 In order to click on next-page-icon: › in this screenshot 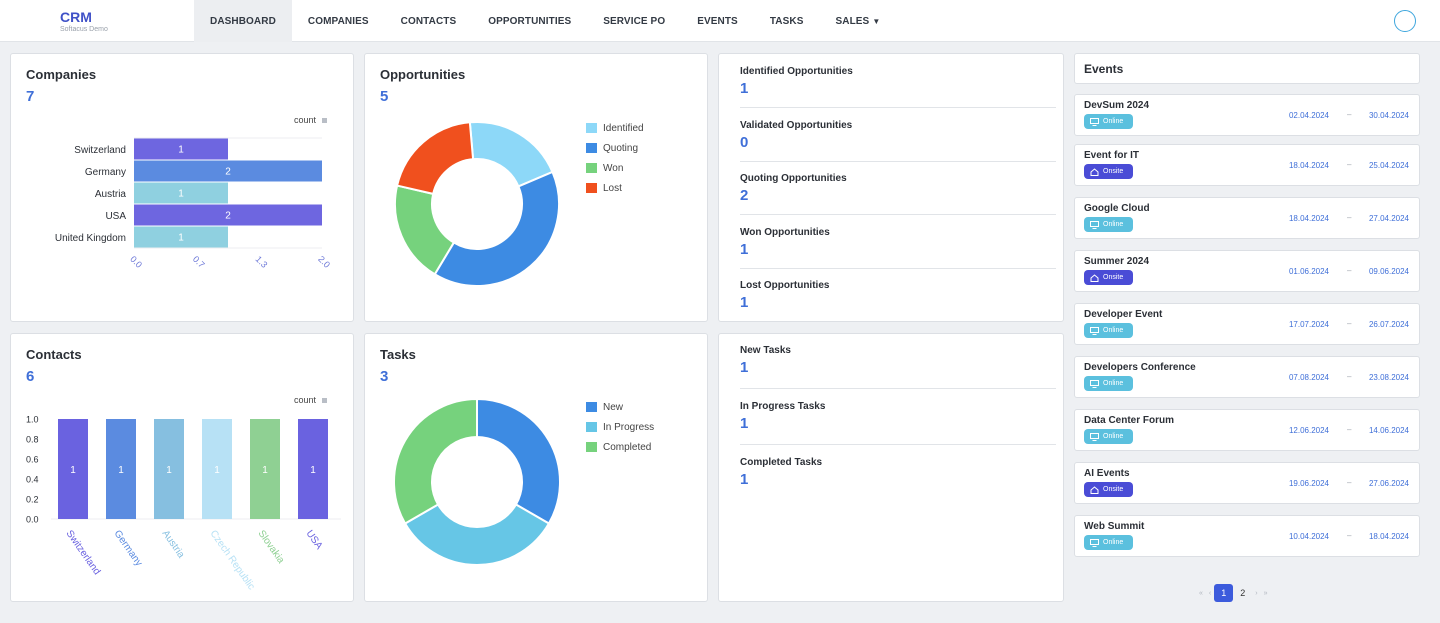, I will do `click(1256, 593)`.